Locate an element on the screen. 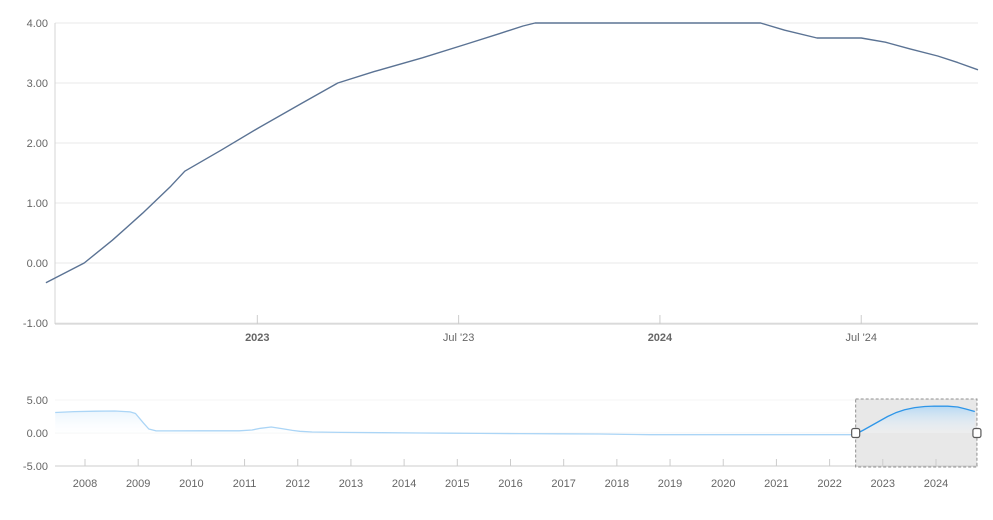 This screenshot has height=520, width=993. nav-x-axis-label: 2016 is located at coordinates (510, 484).